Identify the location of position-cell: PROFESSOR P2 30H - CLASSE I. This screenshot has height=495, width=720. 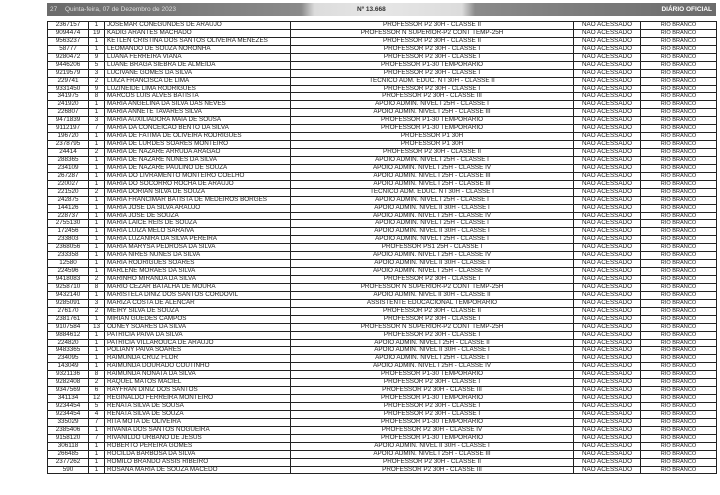
(432, 406).